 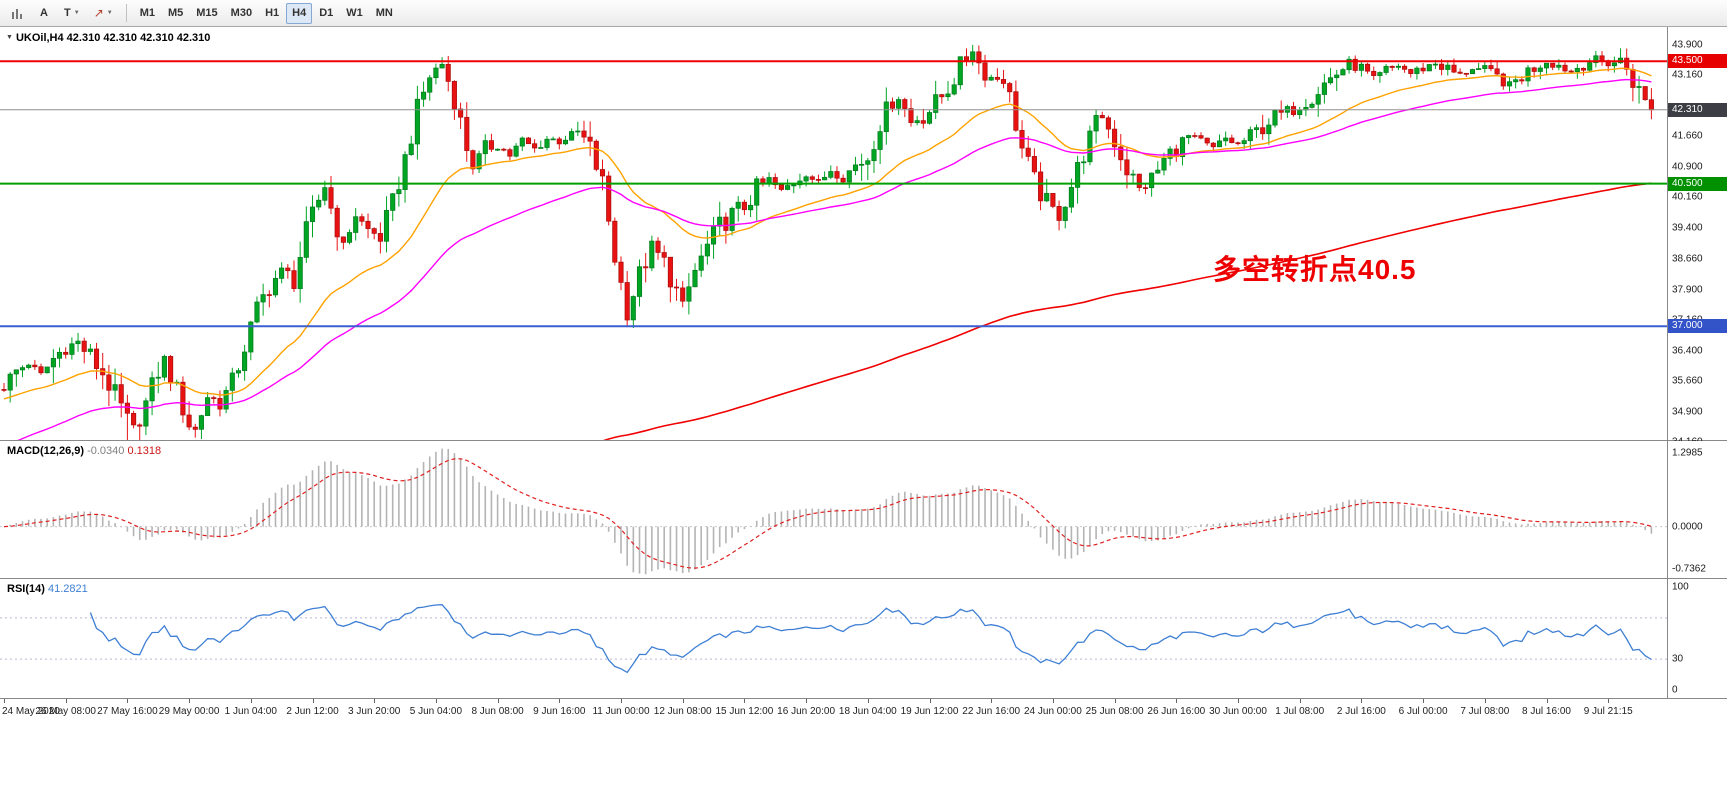 I want to click on time-axis-label: 30 Jun 00:00, so click(x=1238, y=711).